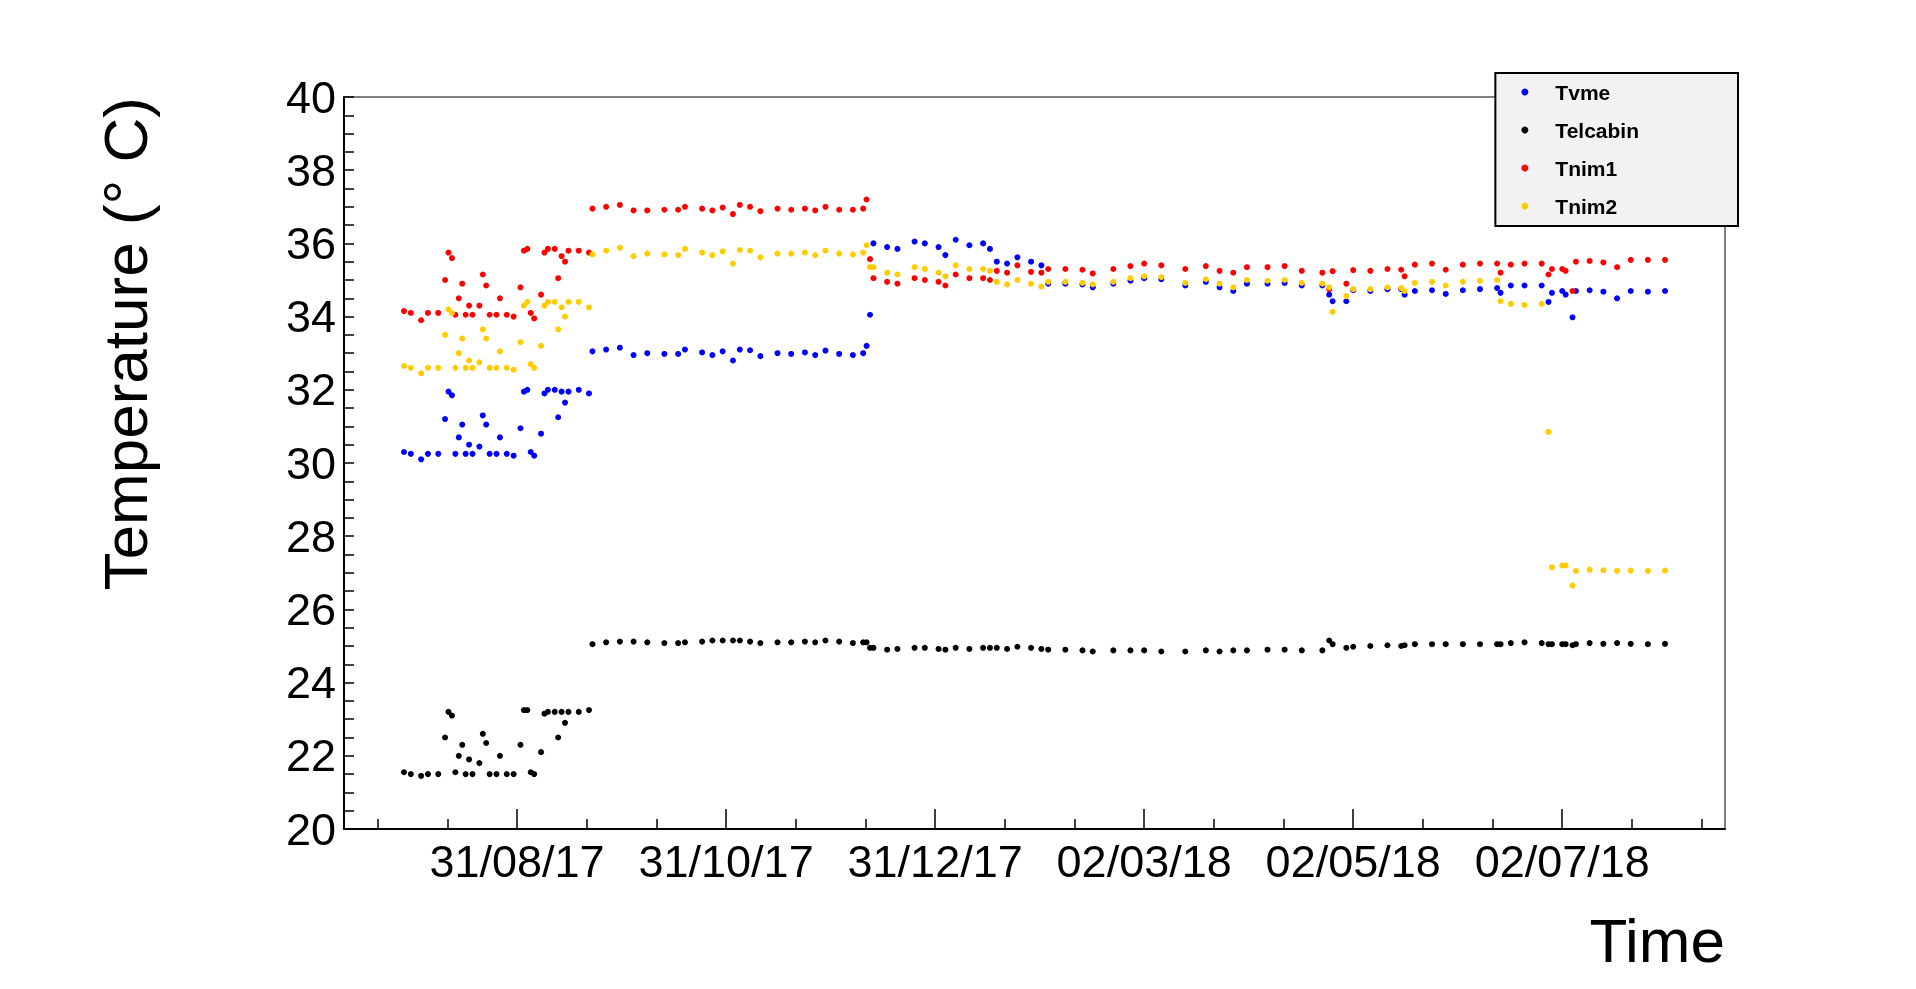  I want to click on x-axis-title: Time, so click(1657, 940).